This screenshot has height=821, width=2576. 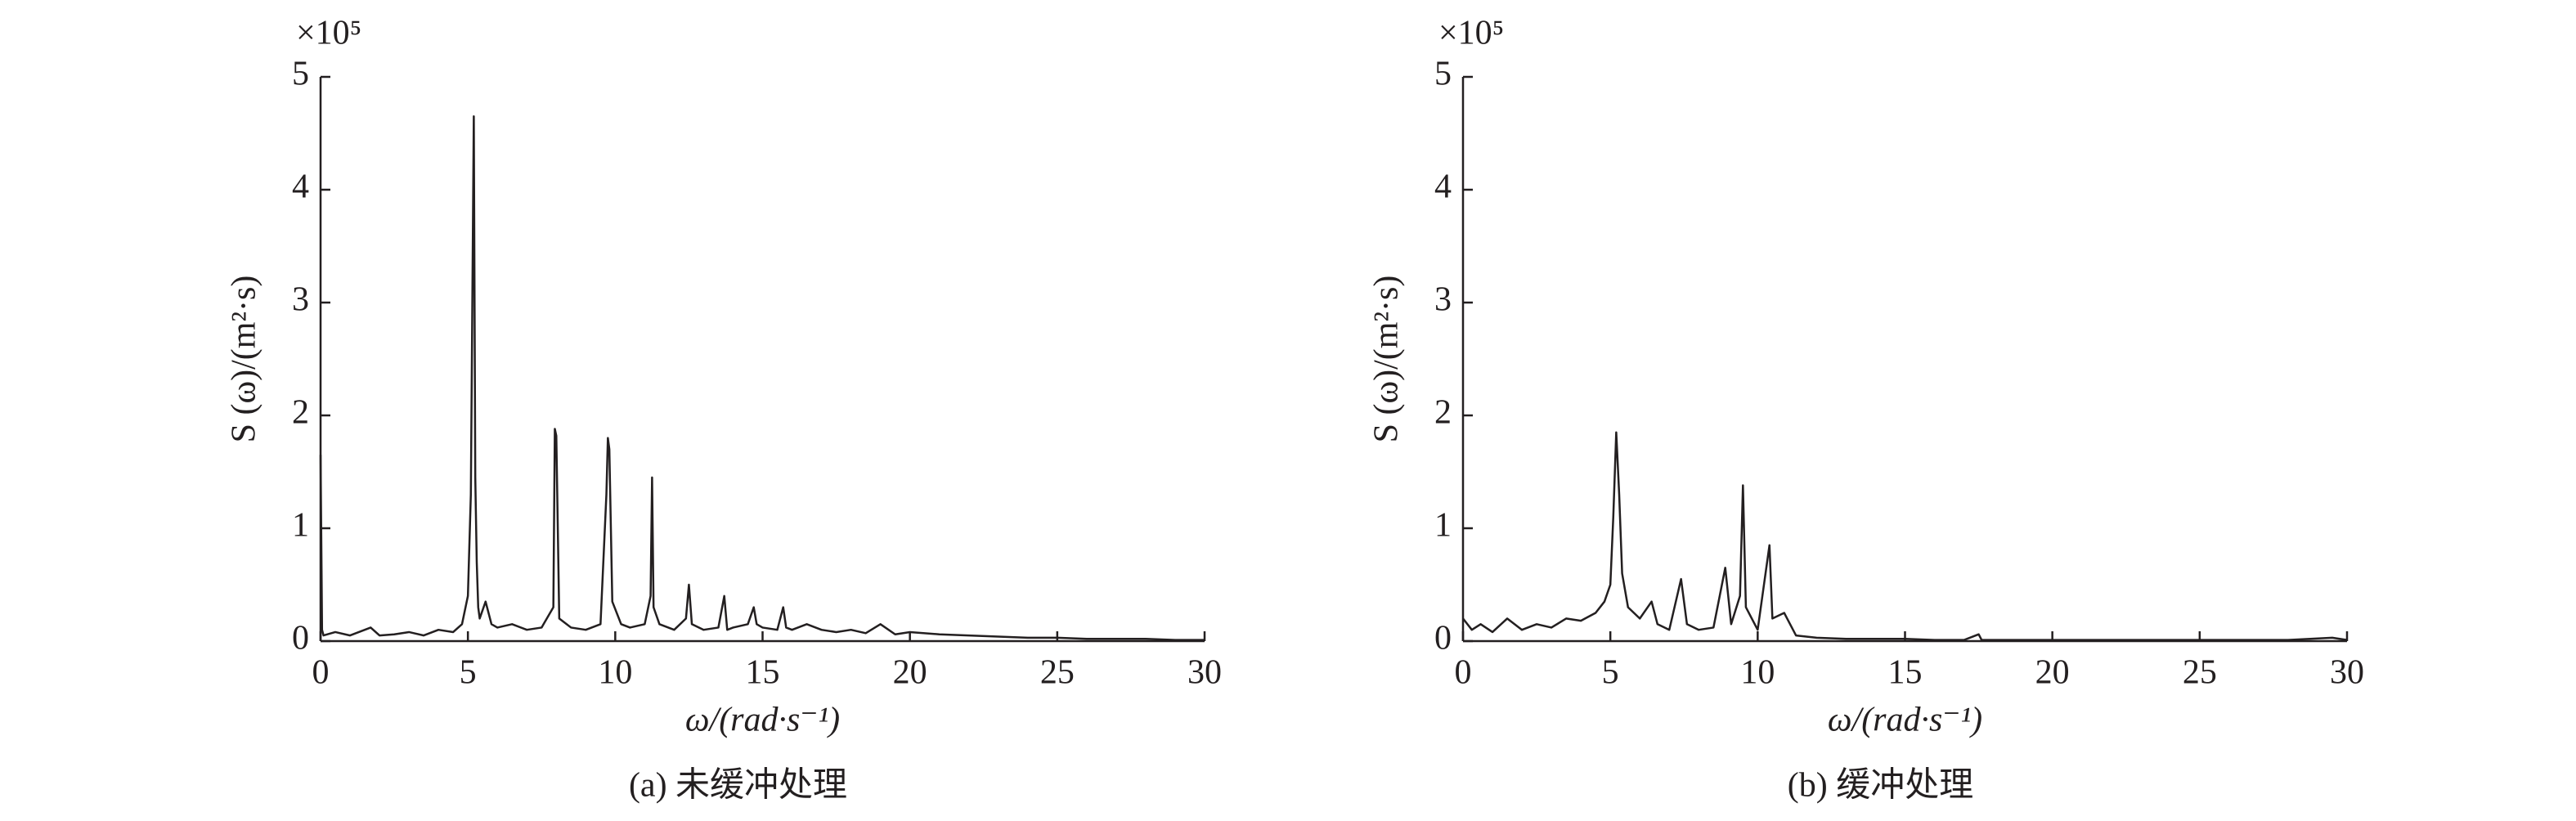 I want to click on spectrum-line, so click(x=1905, y=536).